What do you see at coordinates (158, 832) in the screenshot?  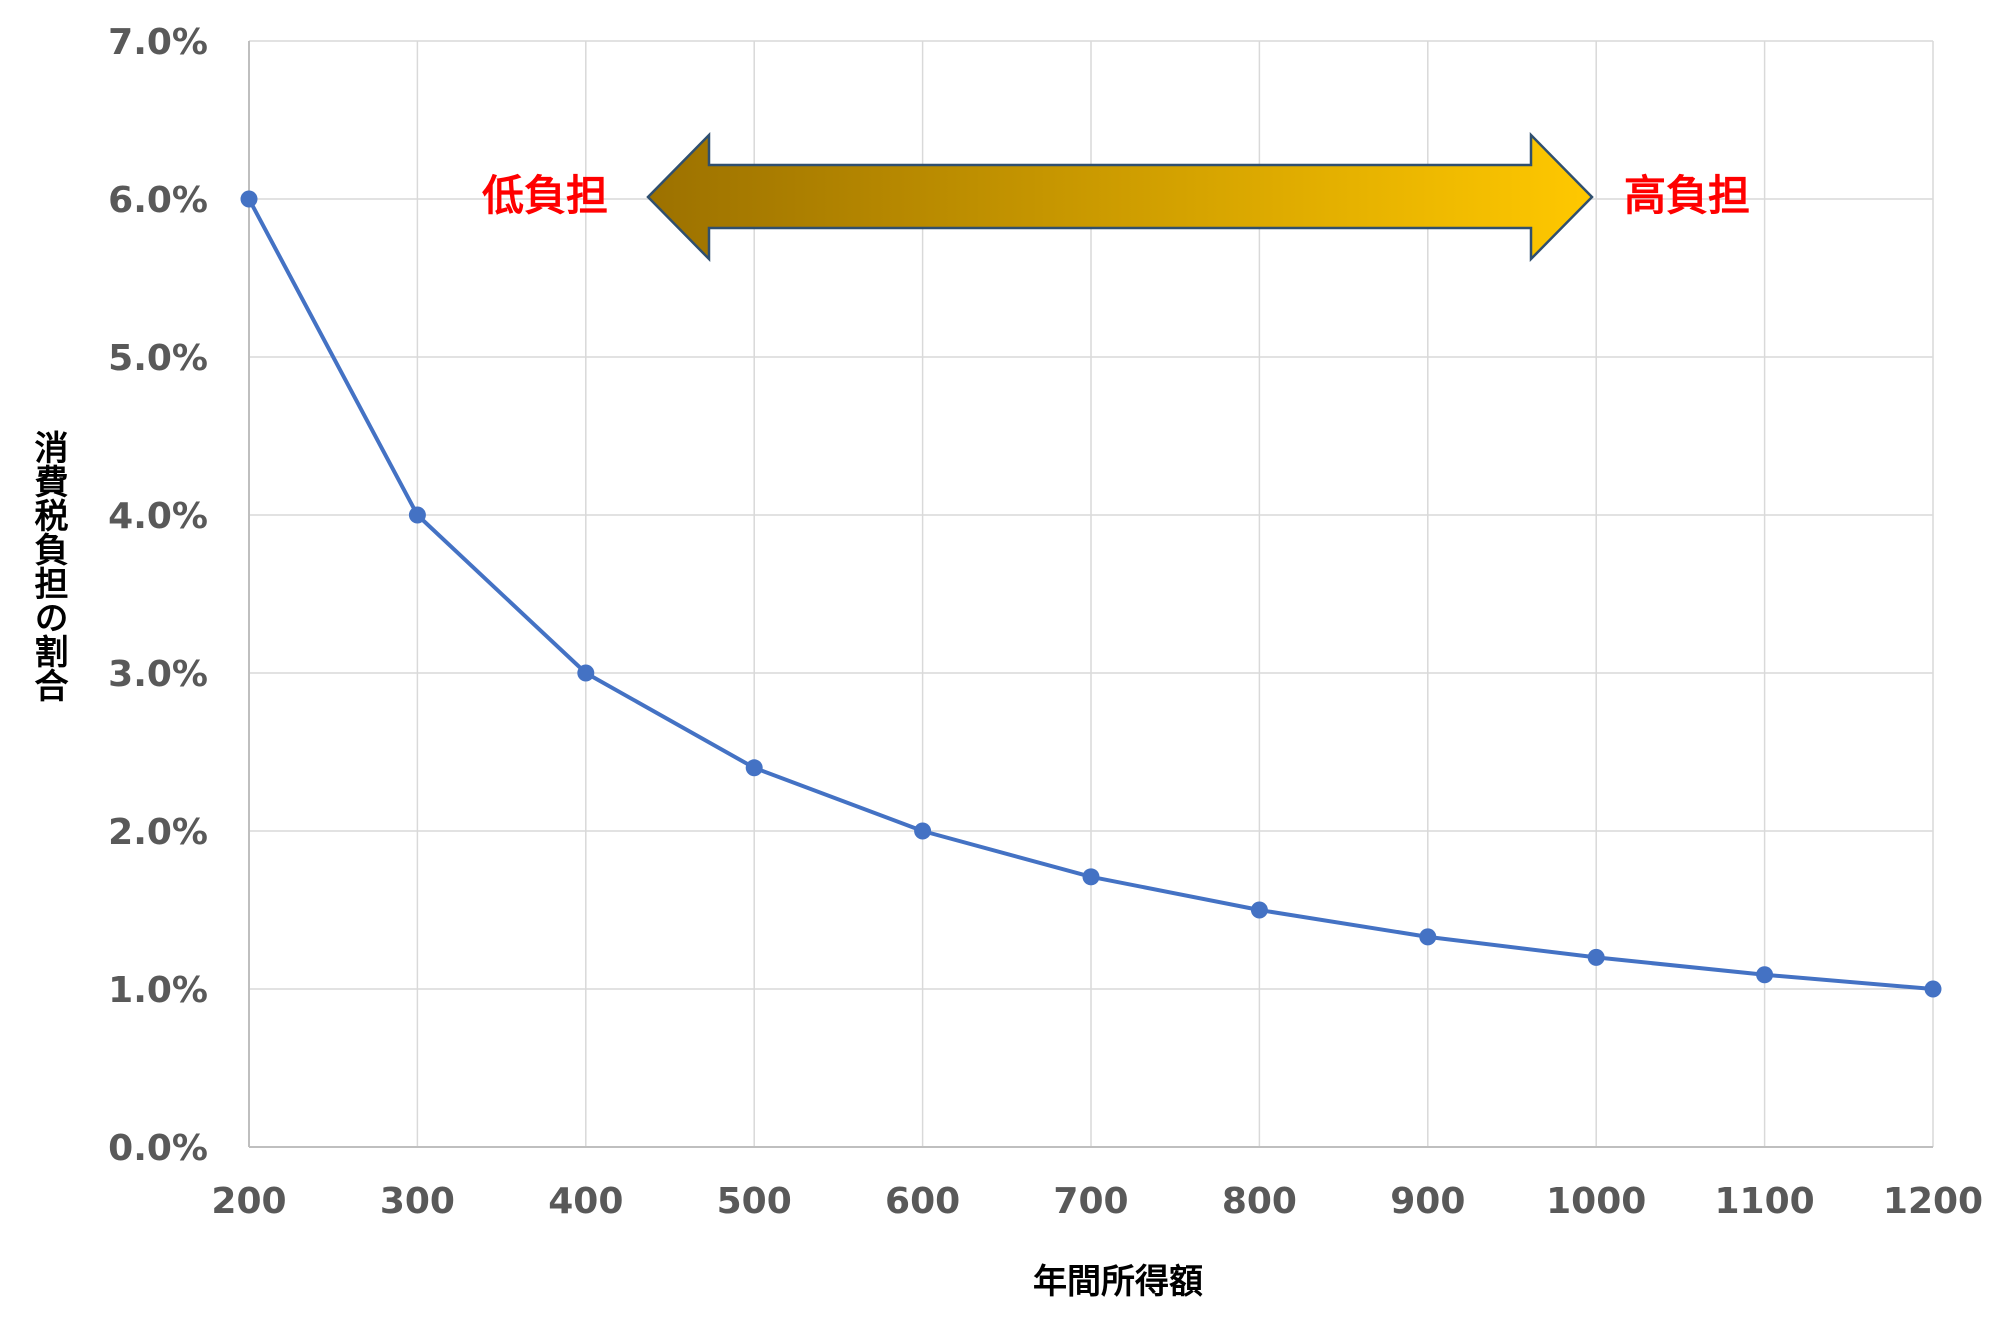 I see `y-tick-label: 2.0%` at bounding box center [158, 832].